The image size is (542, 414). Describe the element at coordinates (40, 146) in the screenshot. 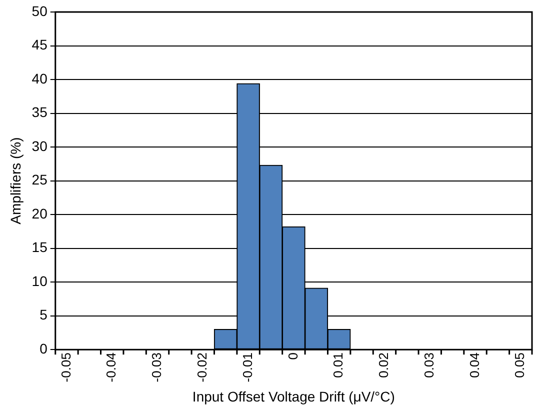

I see `y-tick-label: 30` at that location.